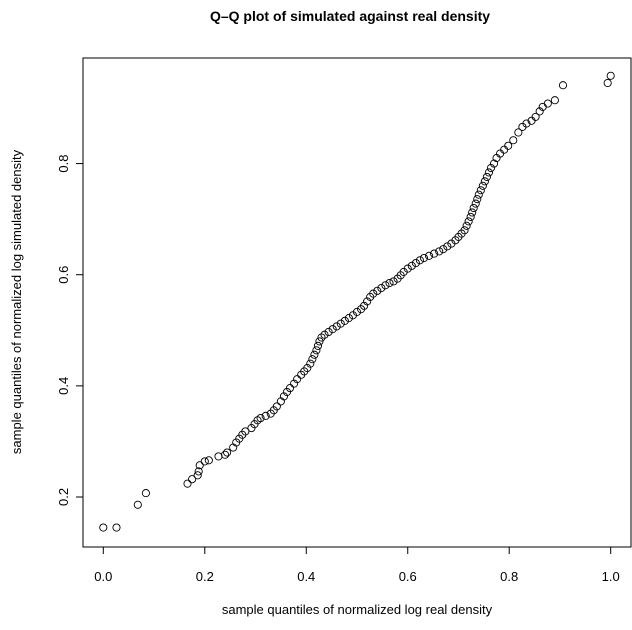 This screenshot has width=632, height=630. I want to click on x-axis: 0.0 0.2 0.4 0.6 0.8 1.0, so click(357, 565).